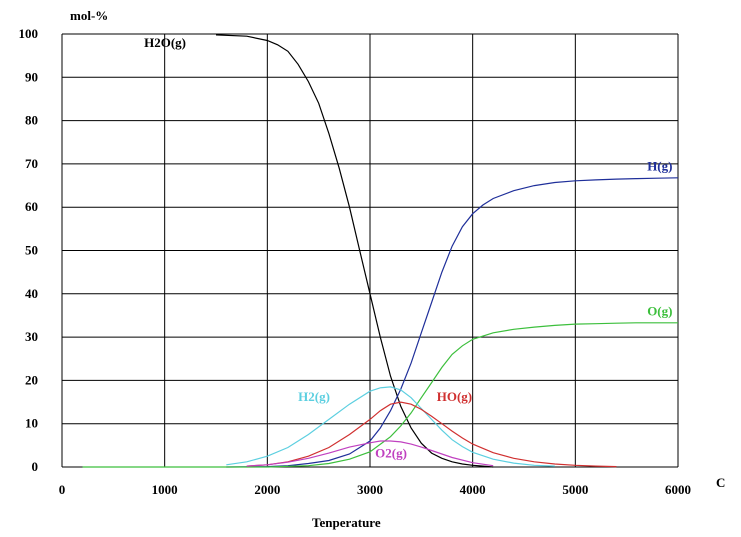 Image resolution: width=741 pixels, height=537 pixels. I want to click on y-tick-label: 0, so click(35, 466).